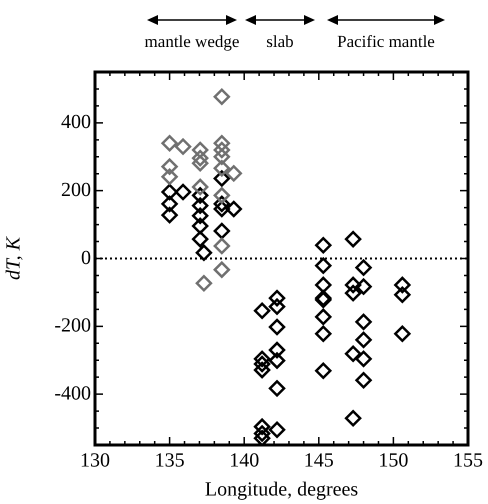 The height and width of the screenshot is (504, 488). What do you see at coordinates (192, 41) in the screenshot?
I see `text: mantle wedge` at bounding box center [192, 41].